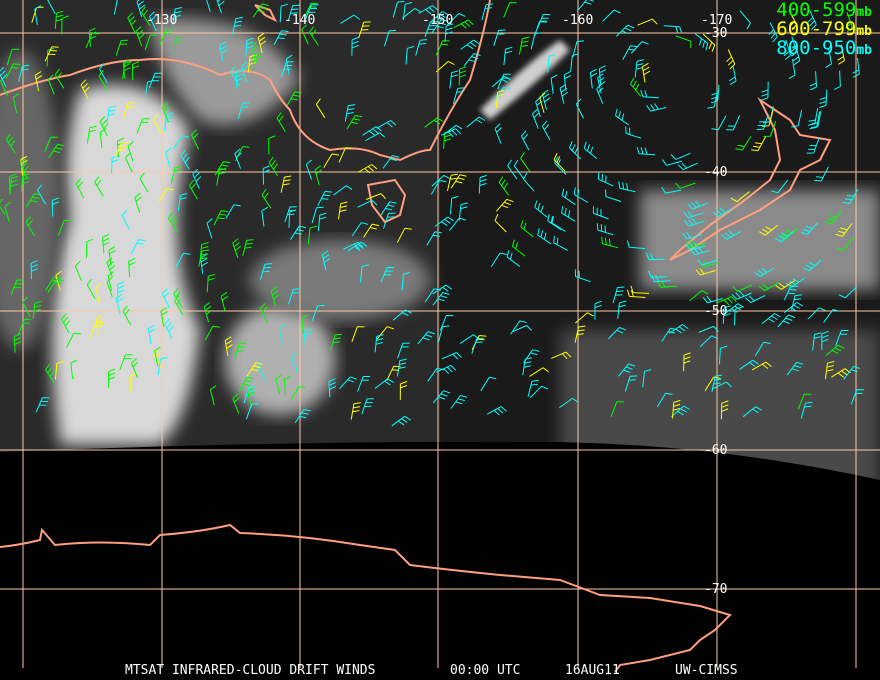 The height and width of the screenshot is (680, 880). Describe the element at coordinates (816, 10) in the screenshot. I see `legend-range: 400-599` at that location.